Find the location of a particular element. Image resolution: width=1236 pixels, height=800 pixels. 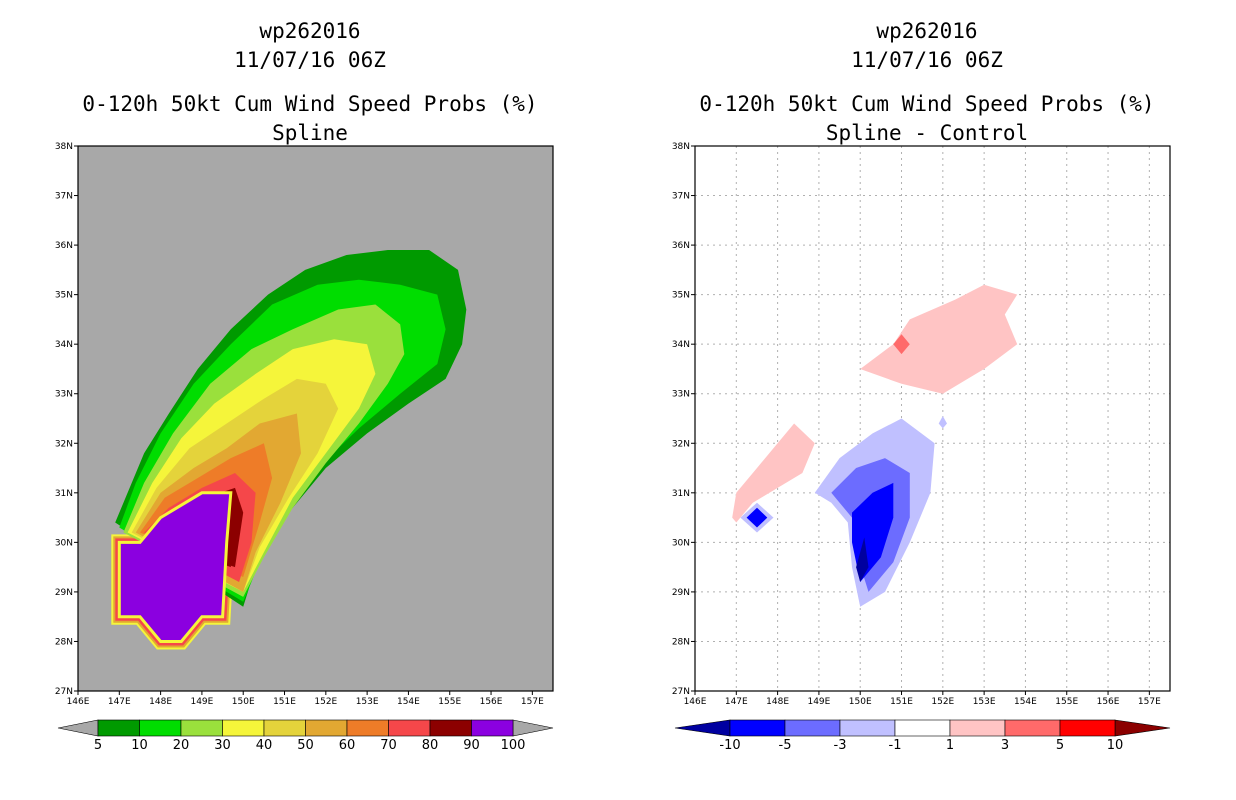

colorbar-label: 20 is located at coordinates (181, 745).